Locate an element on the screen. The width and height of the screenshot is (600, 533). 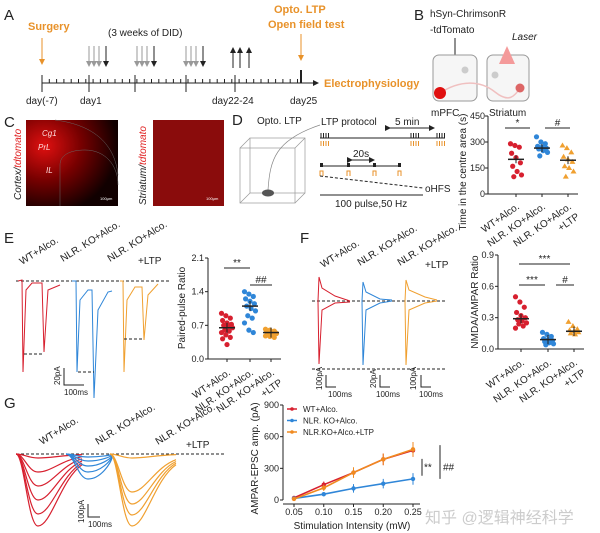
x-tick-label: 0.15 is located at coordinates (354, 512).